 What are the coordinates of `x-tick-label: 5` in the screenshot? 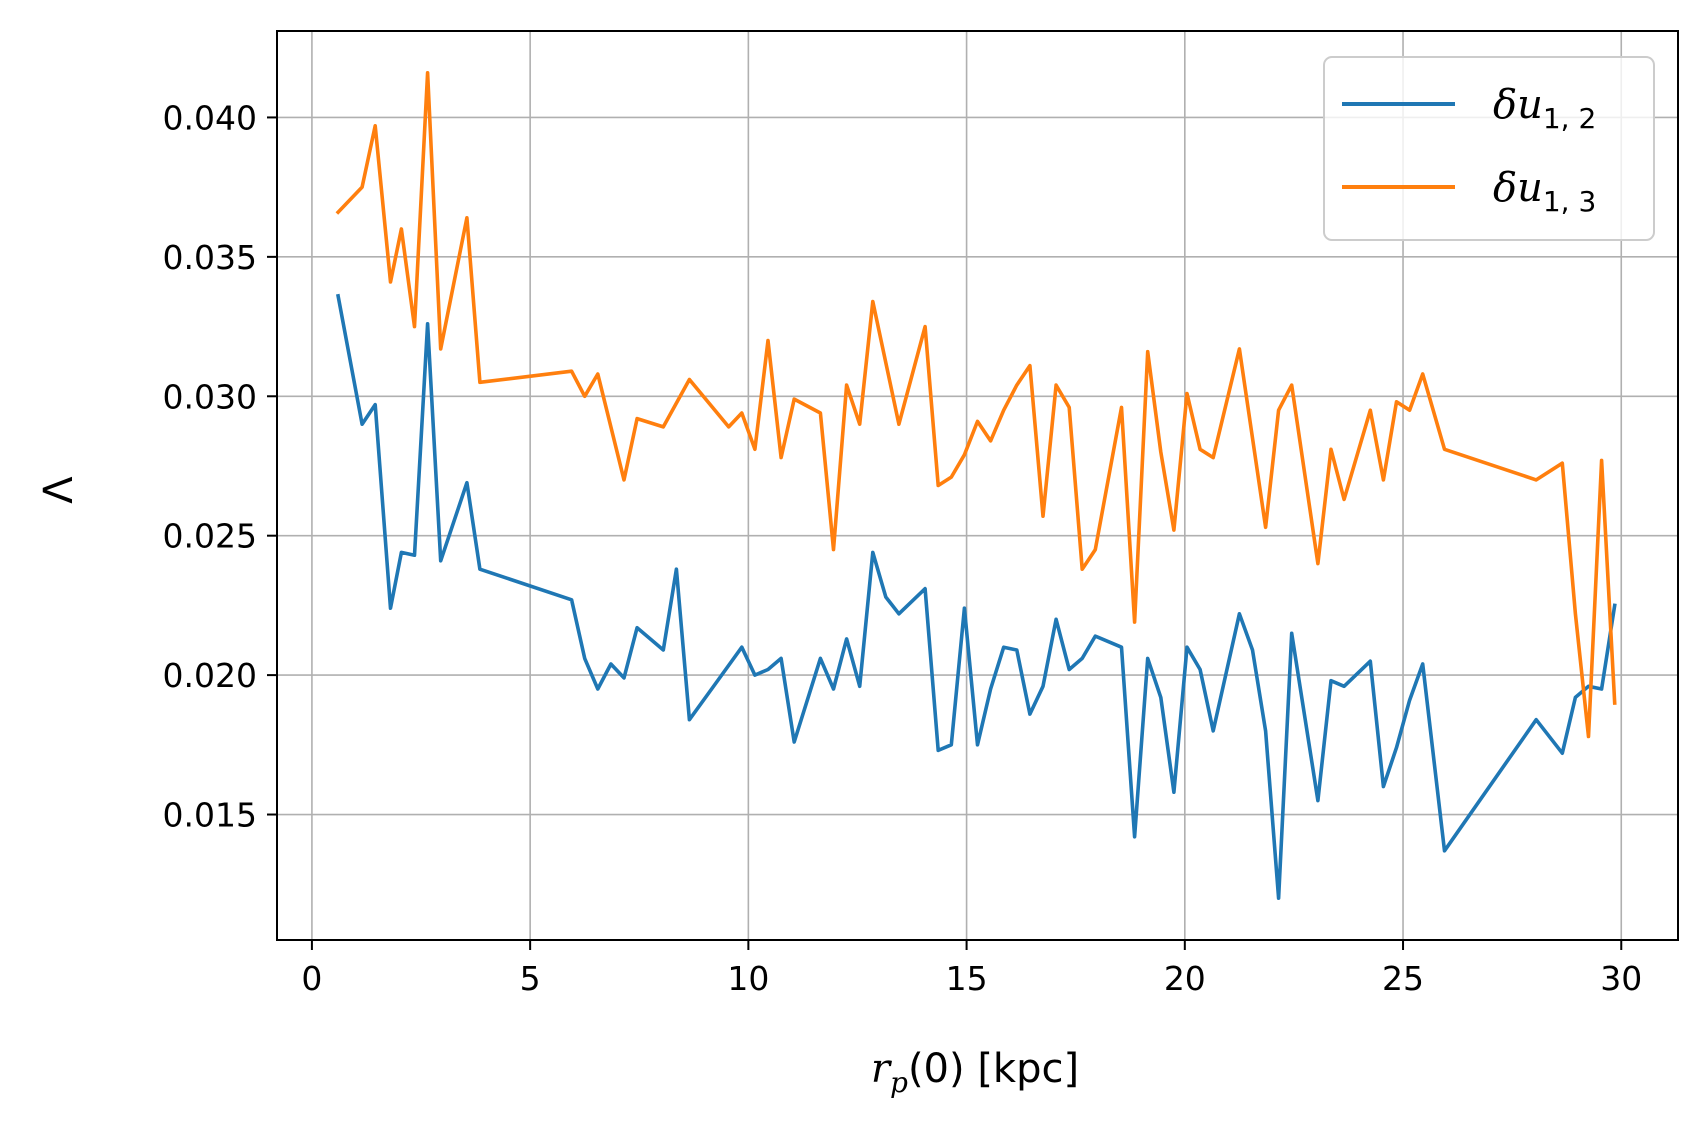 It's located at (530, 978).